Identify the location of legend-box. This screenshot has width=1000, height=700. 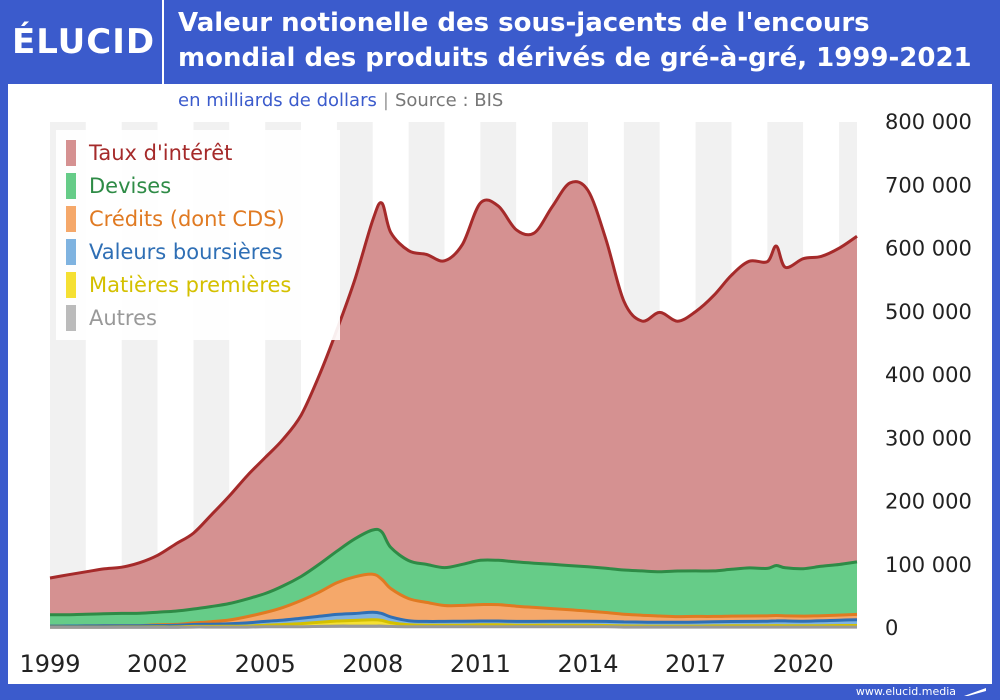
(198, 235).